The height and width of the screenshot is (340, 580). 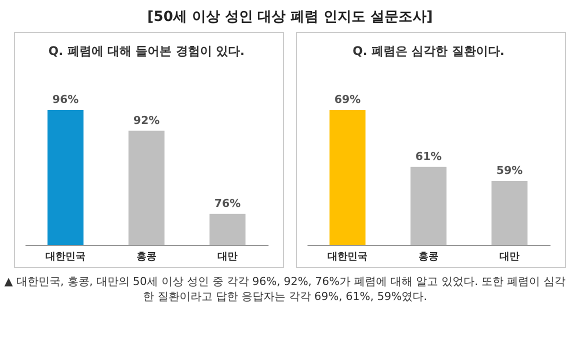 What do you see at coordinates (285, 289) in the screenshot?
I see `text: ▲ 대한민국, 홍콩, 대만의 50세 이상 성인 중 각각 96%, 92%, 76%가 폐렴에 대해 알고 있었다. 또한 폐렴이 심각한 질환이라고 답한 응답자는 각각 69%, 61%, 59%였다.` at bounding box center [285, 289].